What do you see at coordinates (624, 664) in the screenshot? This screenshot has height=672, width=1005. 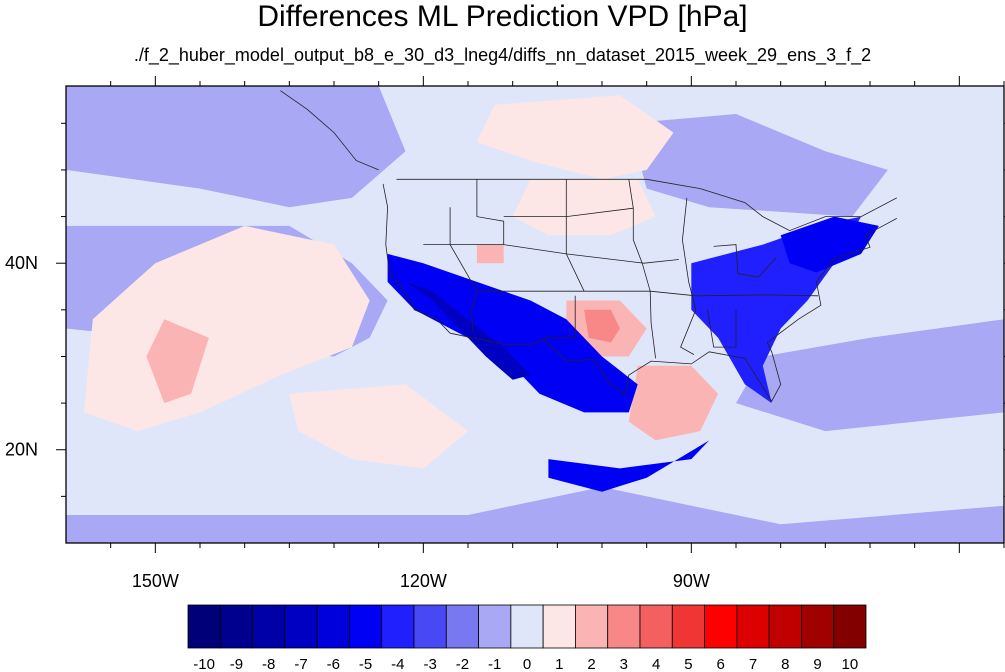 I see `colorbar-label: 3` at bounding box center [624, 664].